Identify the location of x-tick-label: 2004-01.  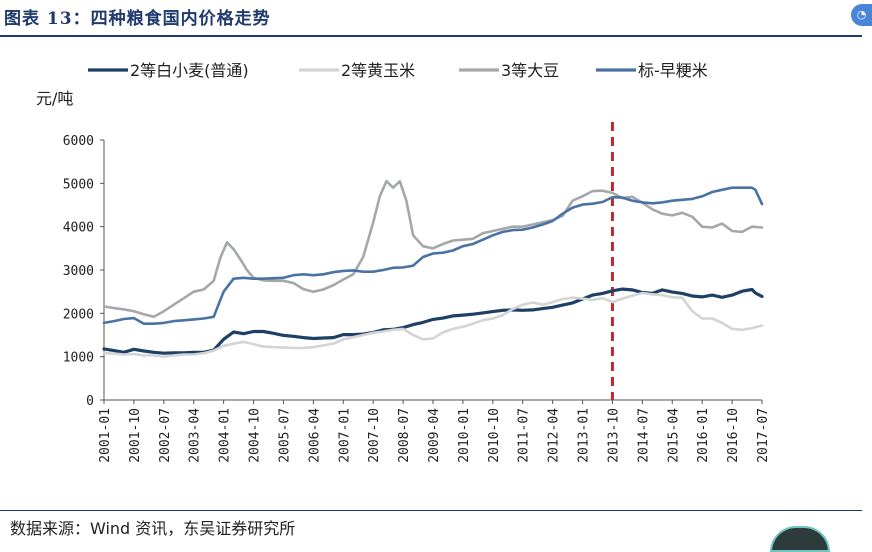
(225, 435).